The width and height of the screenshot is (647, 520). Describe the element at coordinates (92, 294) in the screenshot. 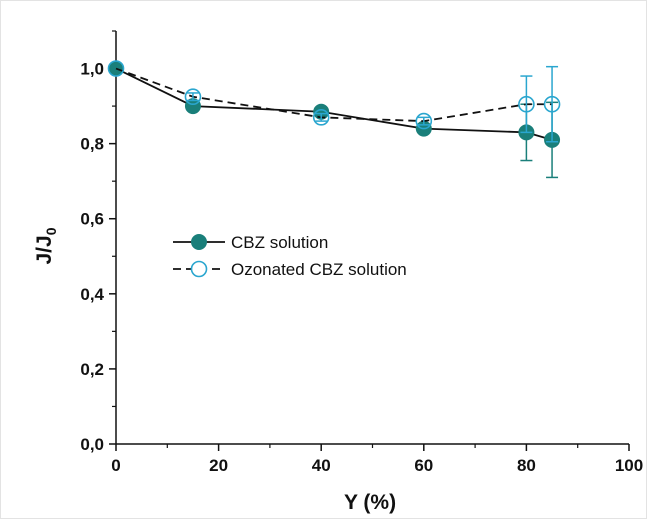

I see `y-tick-label: 0,4` at that location.